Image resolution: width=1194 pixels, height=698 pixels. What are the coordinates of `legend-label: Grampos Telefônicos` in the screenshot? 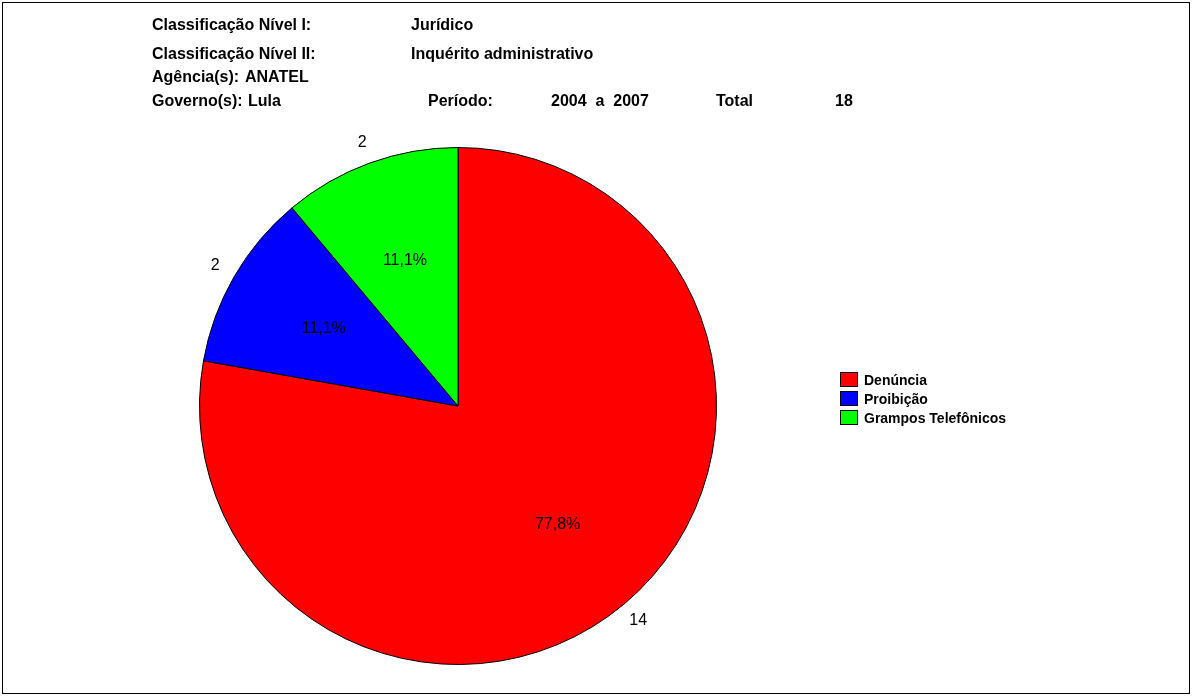 It's located at (935, 417).